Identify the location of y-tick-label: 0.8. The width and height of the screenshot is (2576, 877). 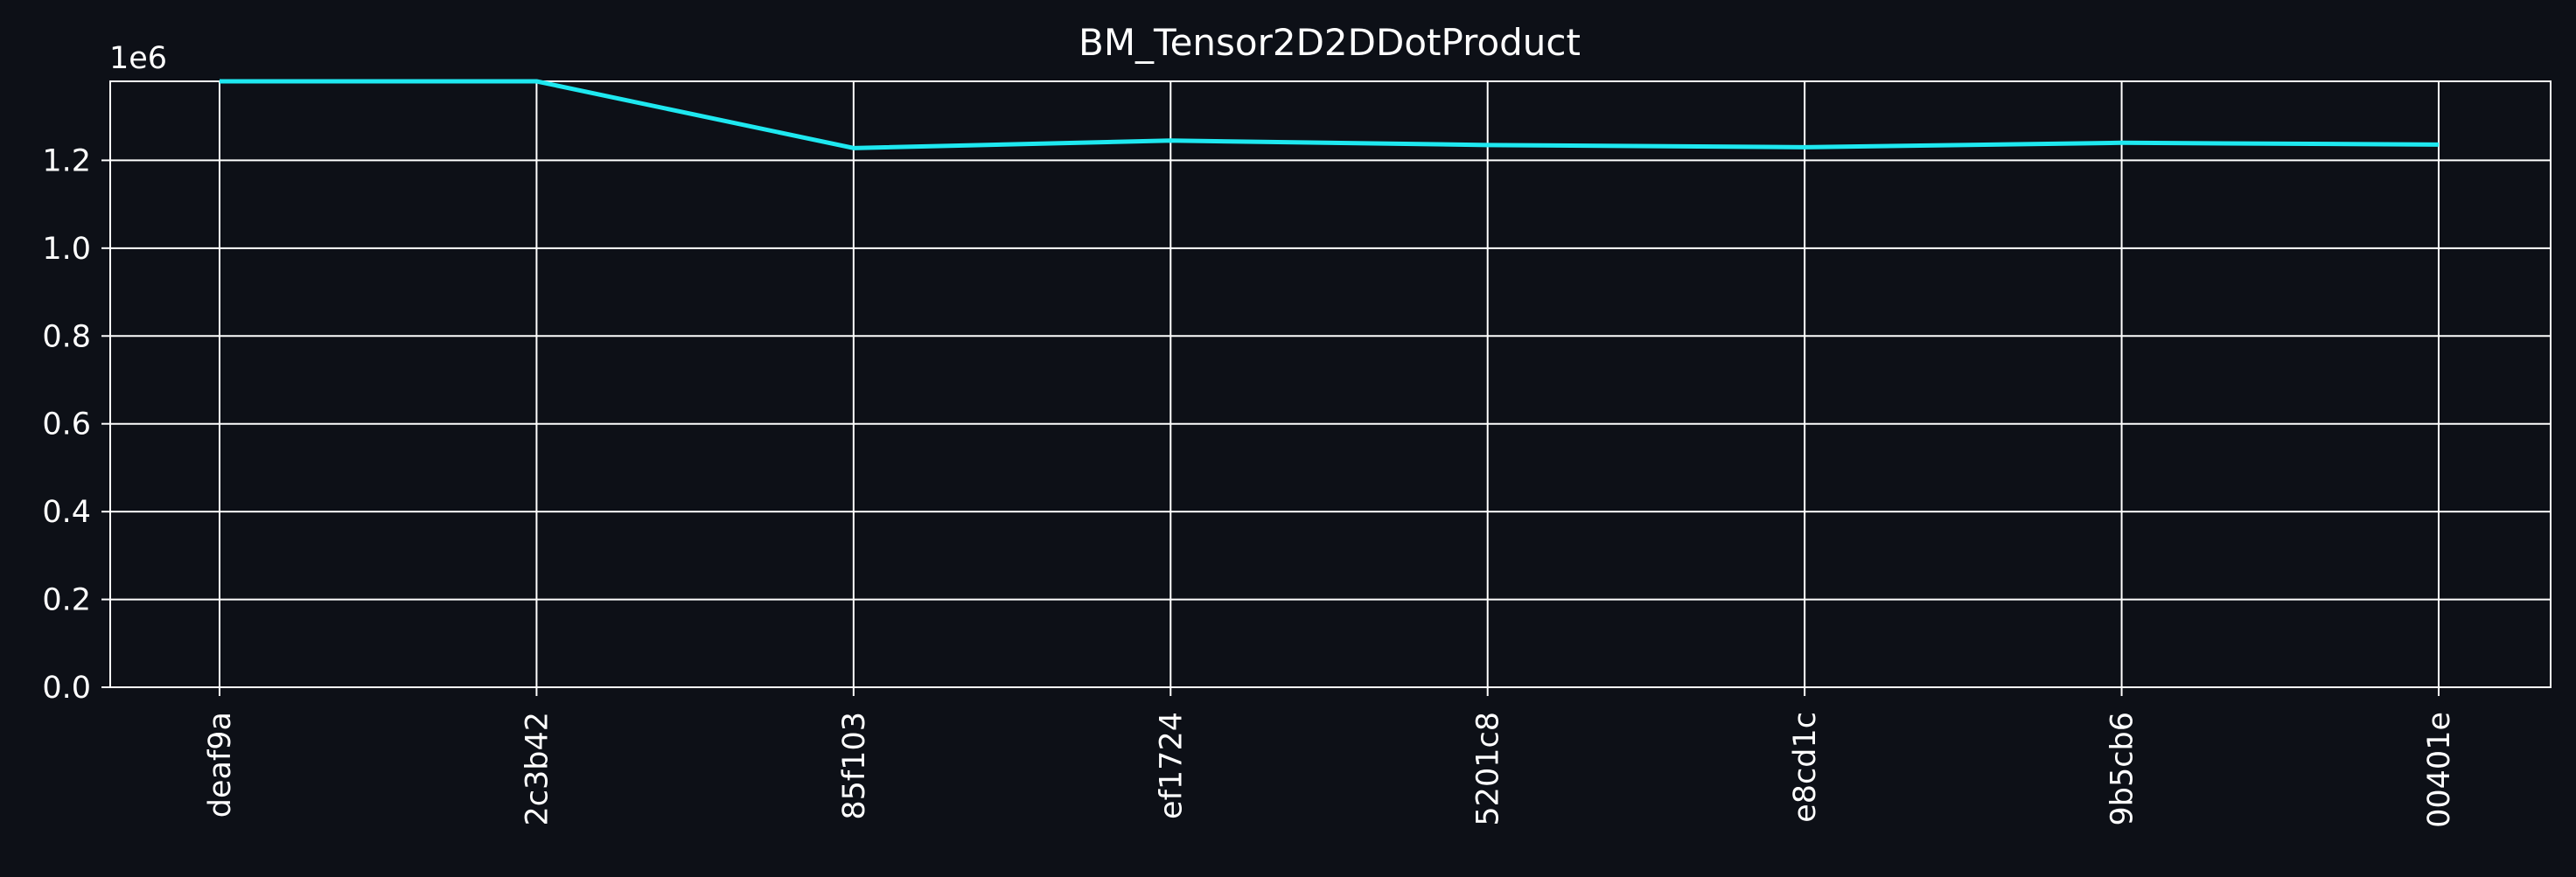
(66, 337).